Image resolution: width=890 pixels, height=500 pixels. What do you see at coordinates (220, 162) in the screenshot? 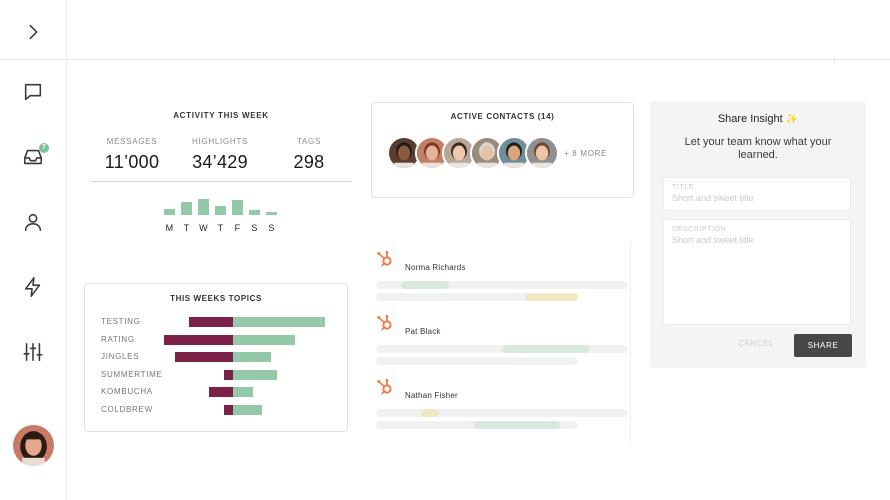
I see `stat-value: 34’429` at bounding box center [220, 162].